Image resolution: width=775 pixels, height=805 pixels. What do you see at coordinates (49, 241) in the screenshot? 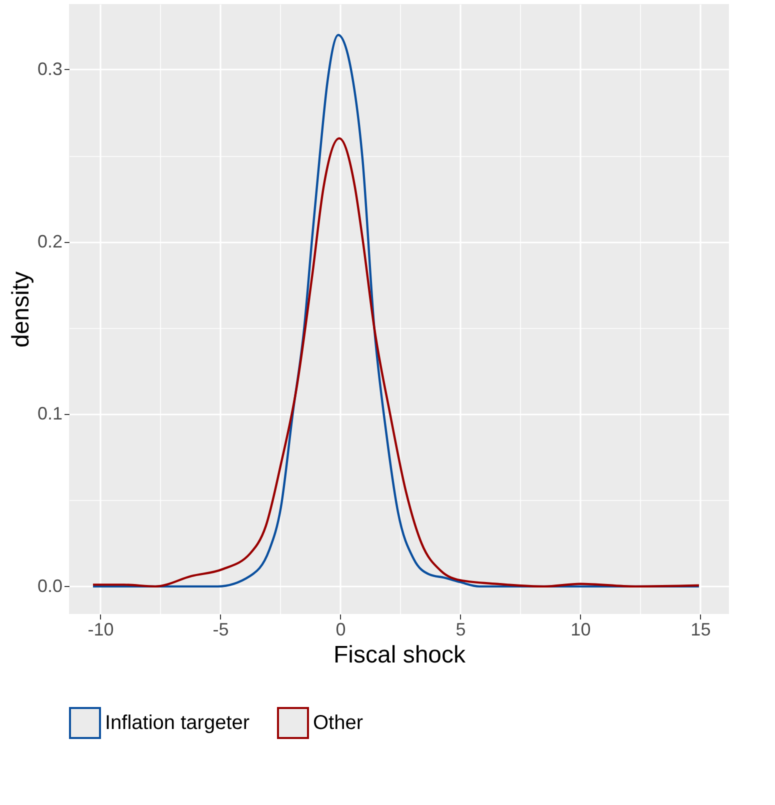
I see `y-tick-label: 0.2` at bounding box center [49, 241].